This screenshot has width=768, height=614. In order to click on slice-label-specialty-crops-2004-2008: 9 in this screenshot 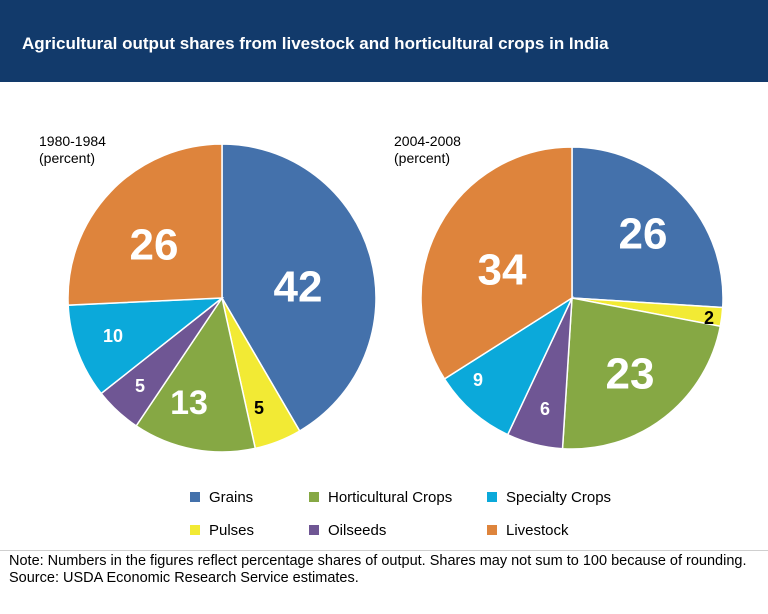, I will do `click(478, 380)`.